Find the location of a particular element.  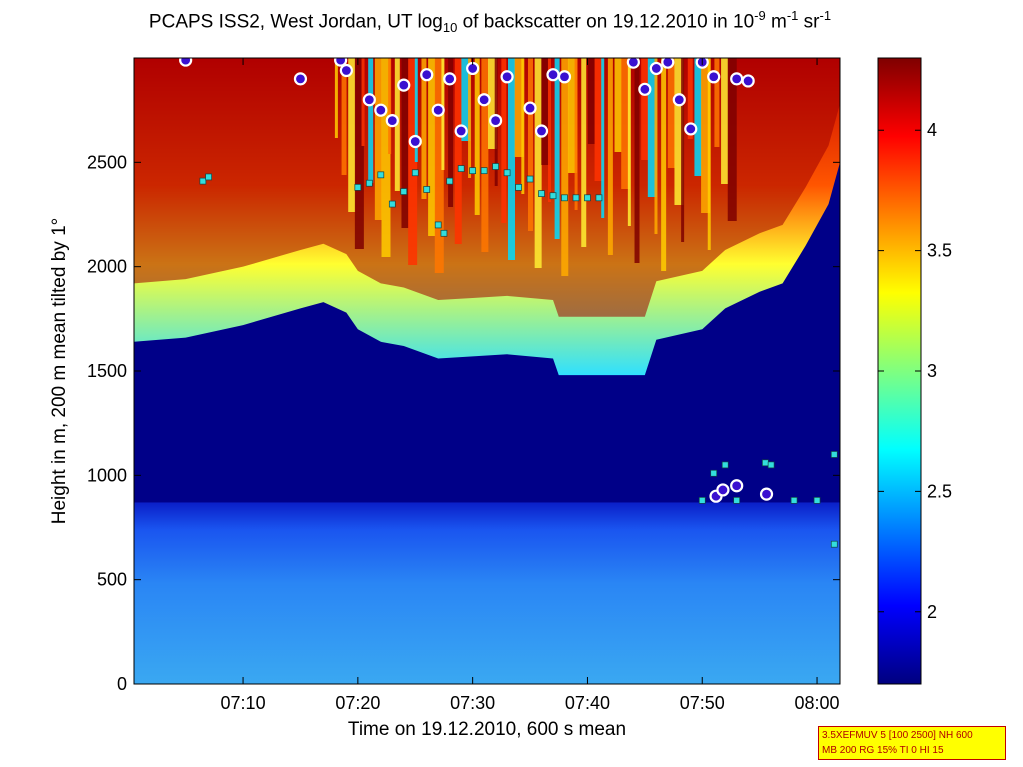

title-subscript: 10 is located at coordinates (450, 28).